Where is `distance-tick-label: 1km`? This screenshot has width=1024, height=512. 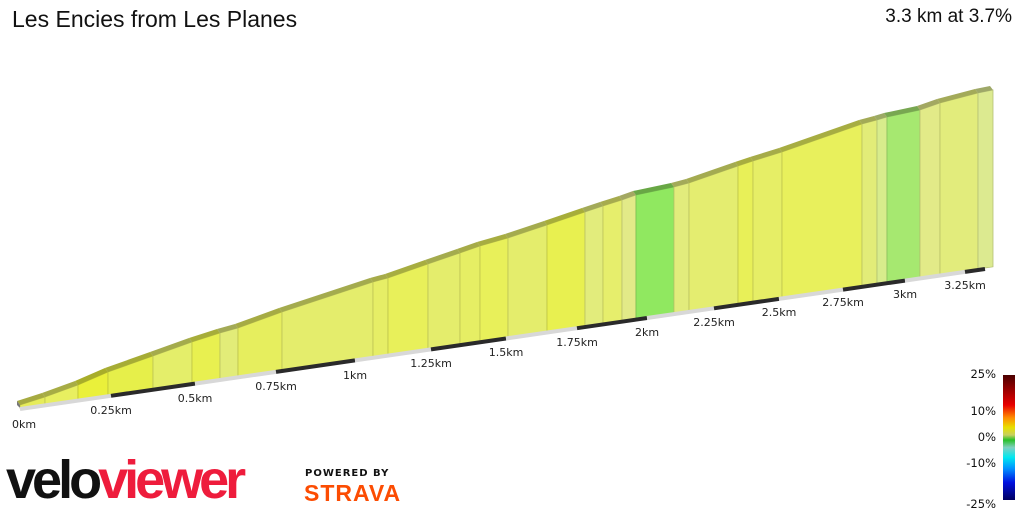
distance-tick-label: 1km is located at coordinates (355, 375).